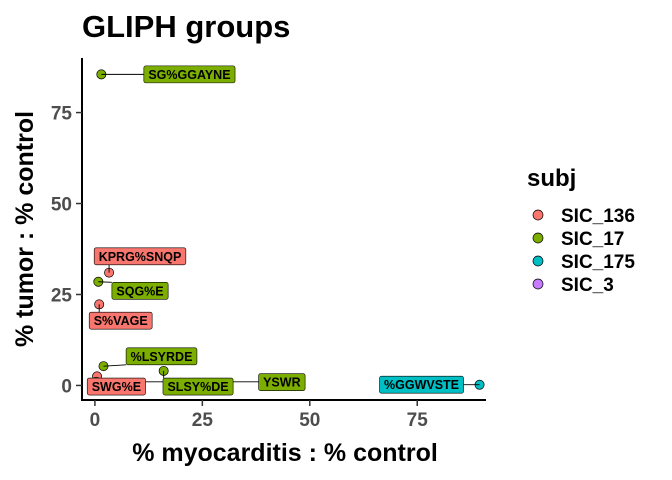 This screenshot has height=480, width=672. I want to click on legend-label: SIC_175, so click(598, 262).